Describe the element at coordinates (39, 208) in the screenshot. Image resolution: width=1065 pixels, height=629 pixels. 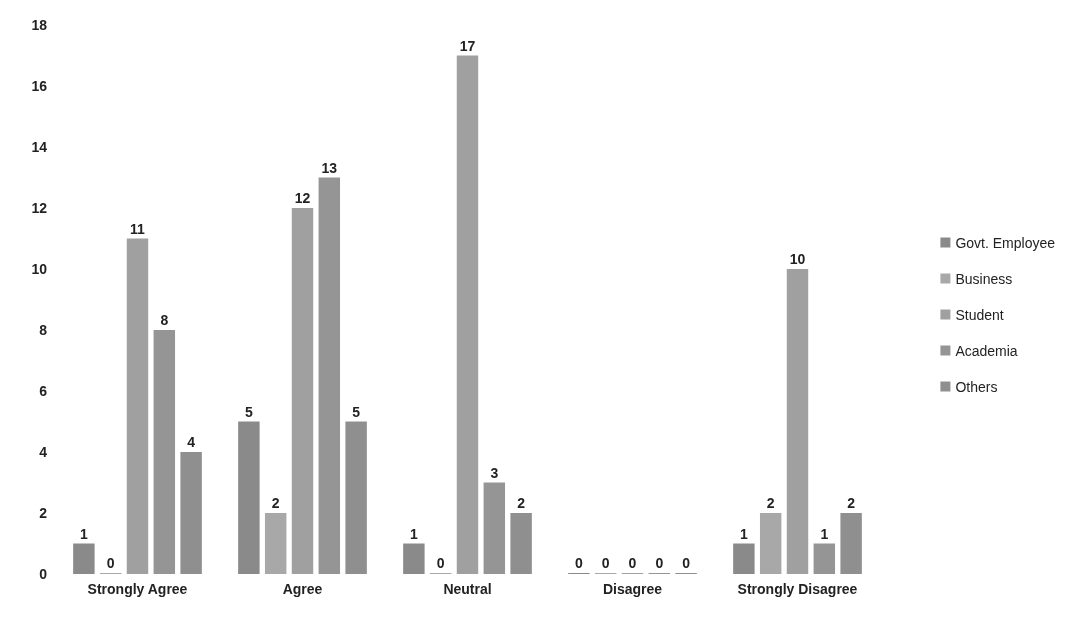
I see `y-tick-label: 12` at that location.